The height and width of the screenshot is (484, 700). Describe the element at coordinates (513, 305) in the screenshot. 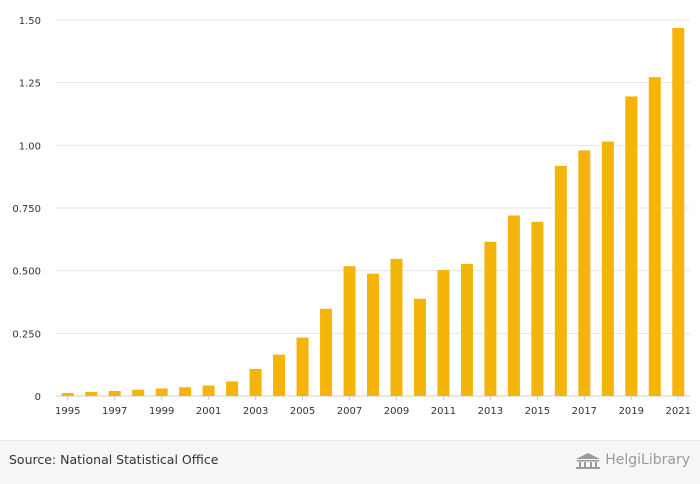

I see `bar-2014` at that location.